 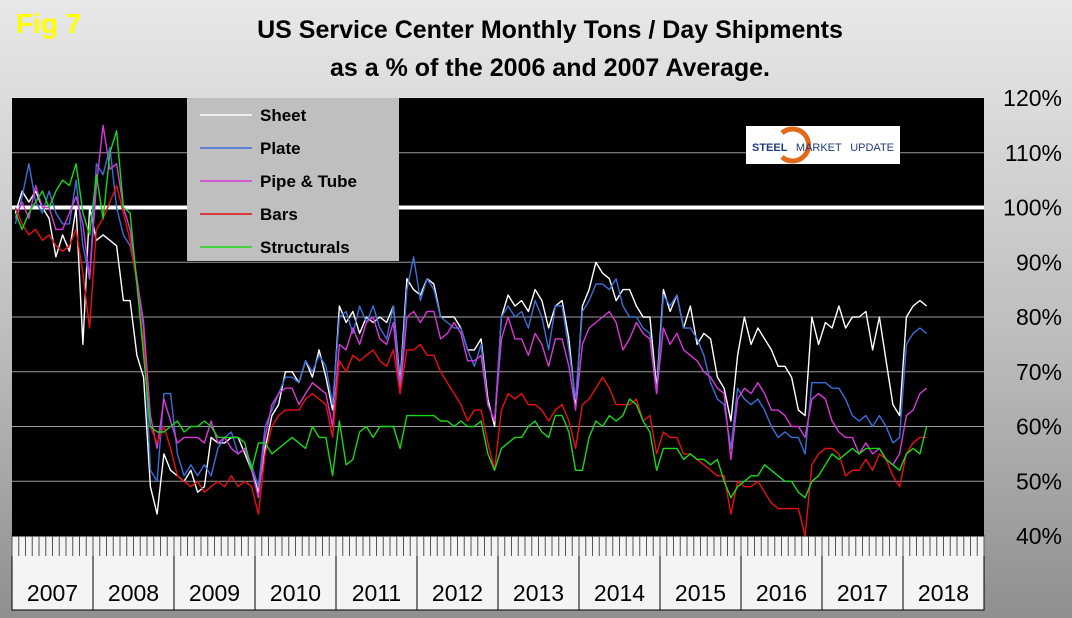 I want to click on logo-word-steel: STEEL, so click(x=770, y=148).